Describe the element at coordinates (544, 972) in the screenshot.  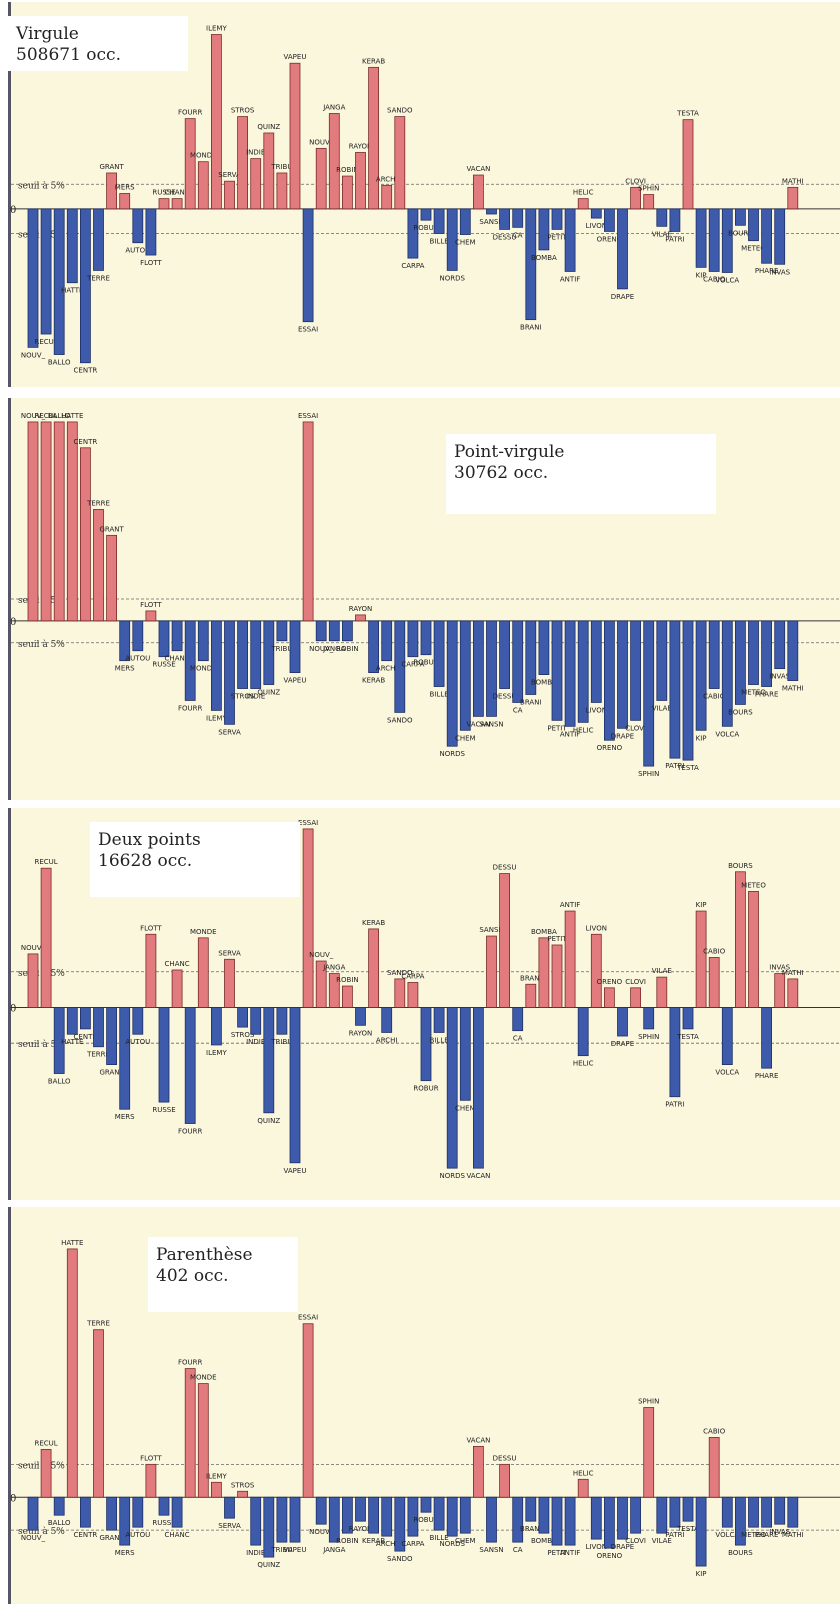
I see `bar-bomba` at that location.